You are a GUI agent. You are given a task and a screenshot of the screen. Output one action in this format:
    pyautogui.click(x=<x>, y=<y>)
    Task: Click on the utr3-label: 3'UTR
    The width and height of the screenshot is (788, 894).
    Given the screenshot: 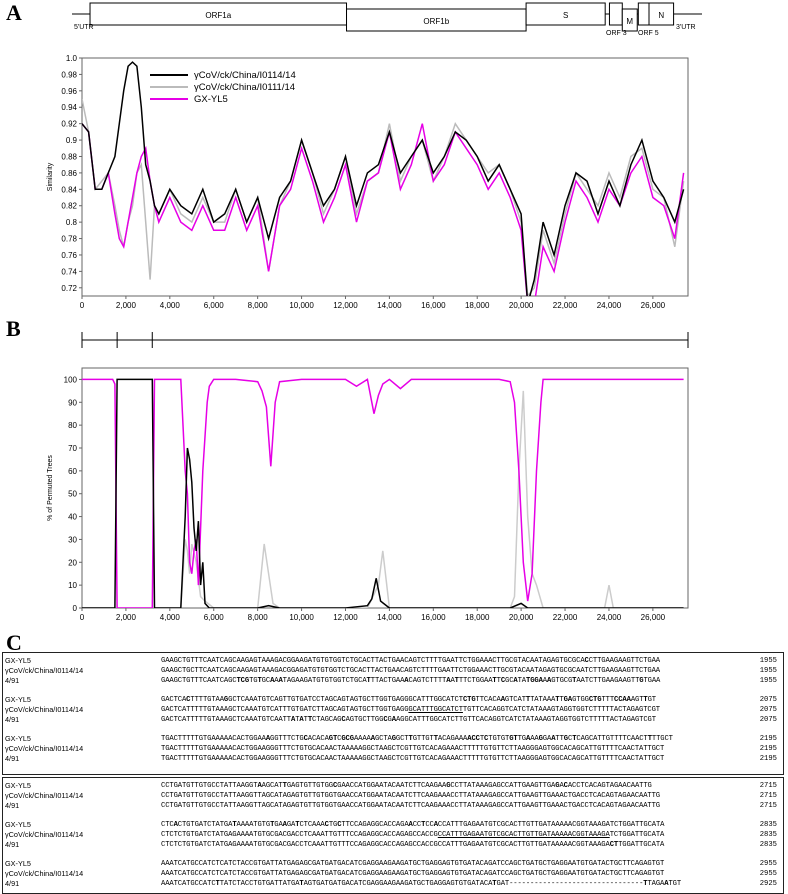 What is the action you would take?
    pyautogui.click(x=686, y=27)
    